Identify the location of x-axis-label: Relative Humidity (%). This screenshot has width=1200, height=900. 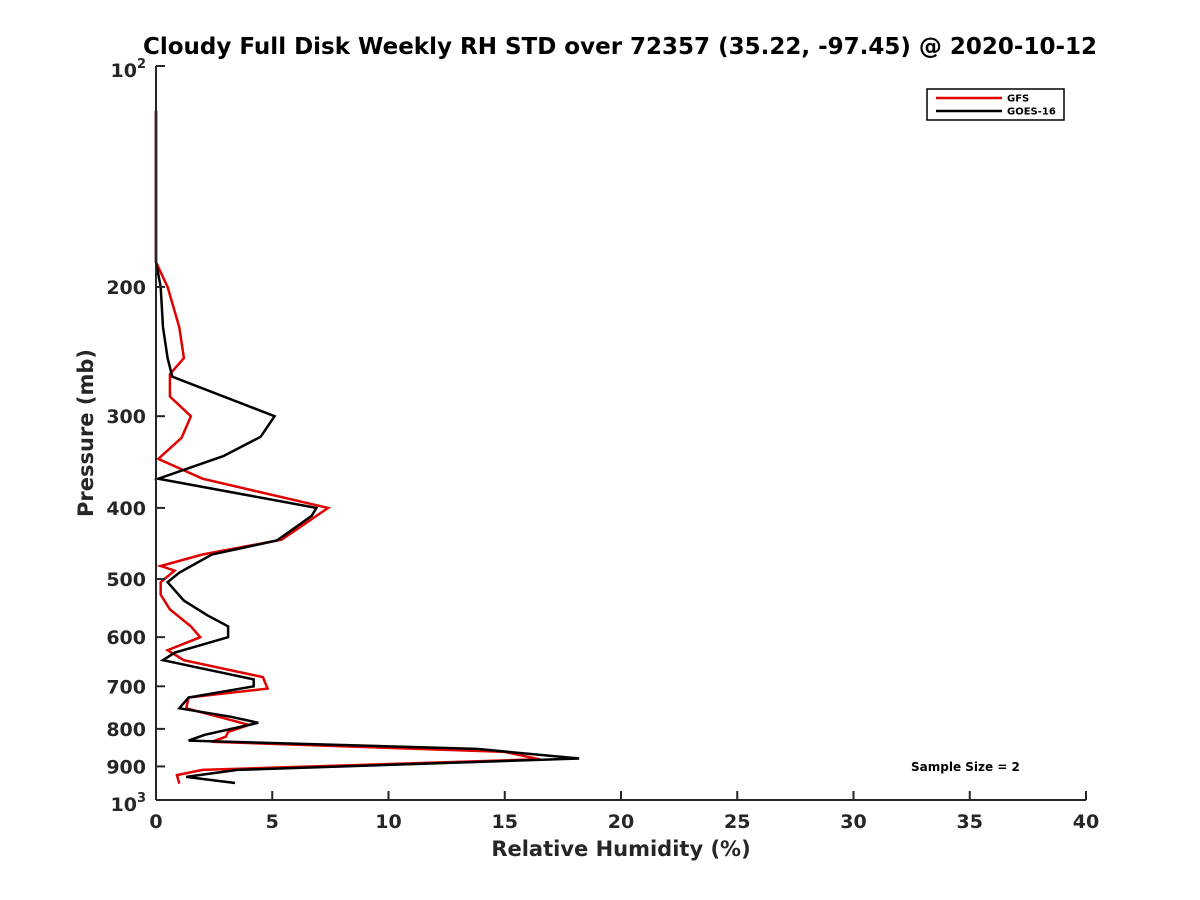
(620, 849).